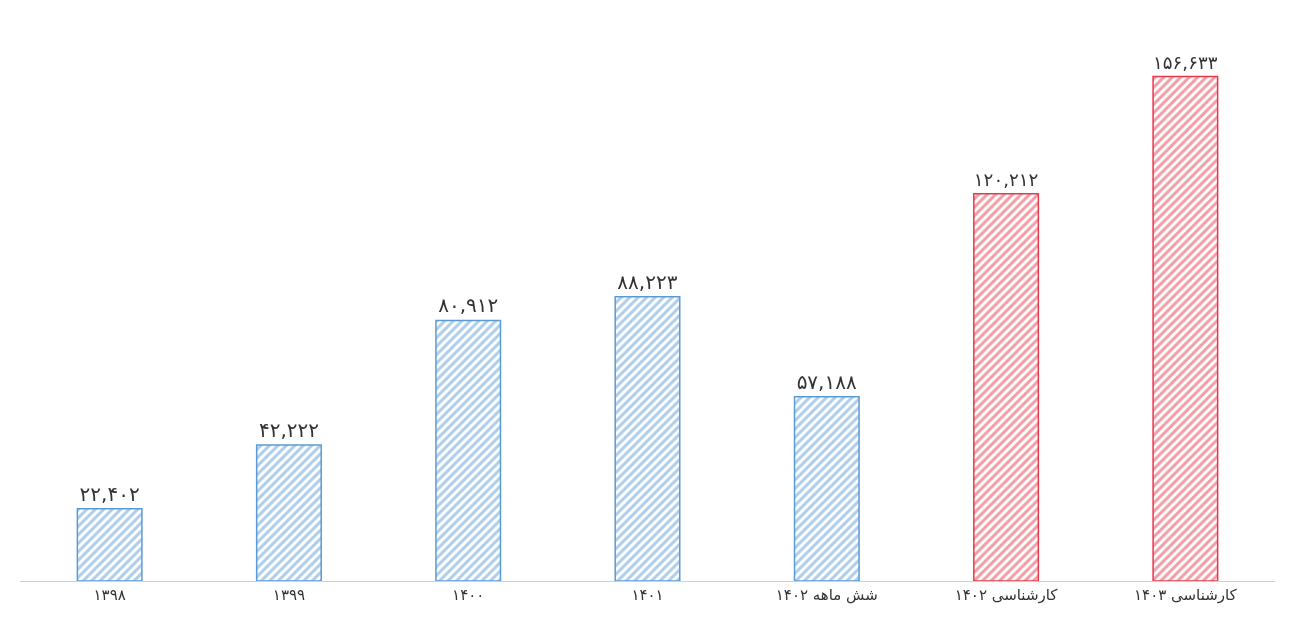 Image resolution: width=1295 pixels, height=631 pixels. I want to click on data-label: ۸۸,۲۲۳, so click(647, 281).